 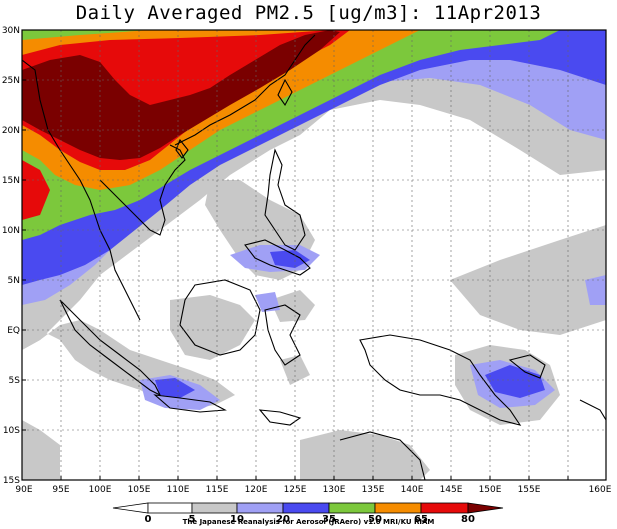 I want to click on lon-label: 140E, so click(x=412, y=490).